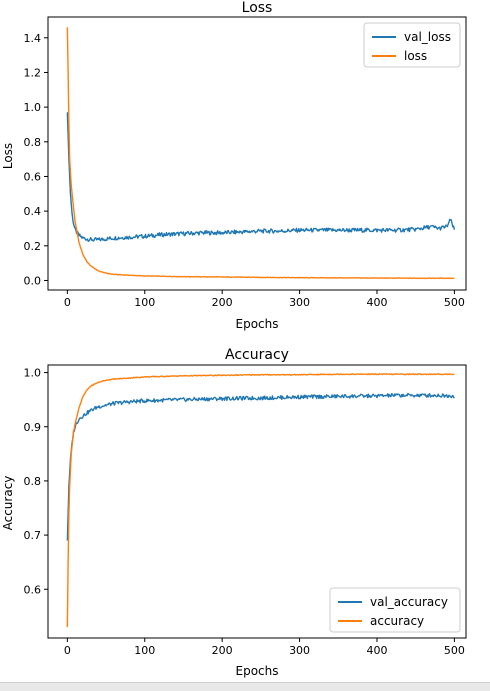 The height and width of the screenshot is (691, 490). What do you see at coordinates (261, 177) in the screenshot?
I see `series-line-val_loss` at bounding box center [261, 177].